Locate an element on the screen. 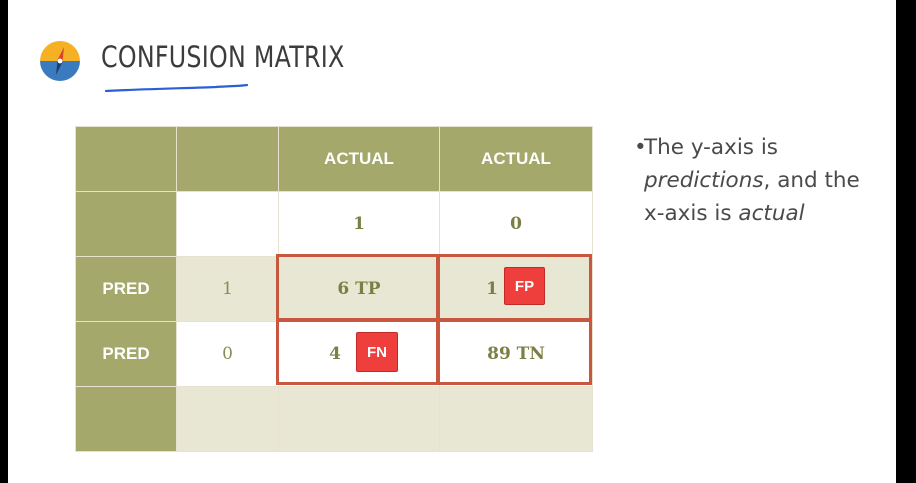  table-row is located at coordinates (334, 419).